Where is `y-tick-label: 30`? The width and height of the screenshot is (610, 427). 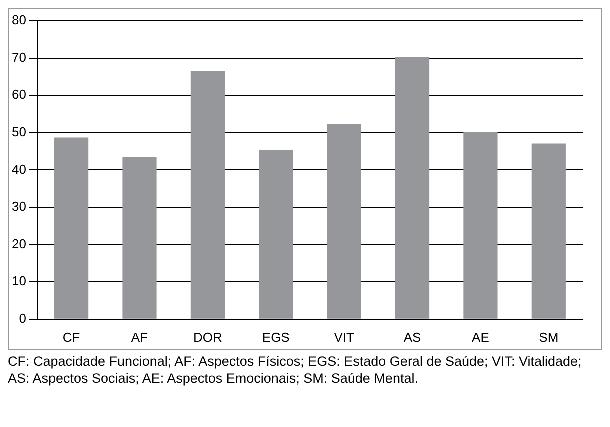
y-tick-label: 30 is located at coordinates (19, 206).